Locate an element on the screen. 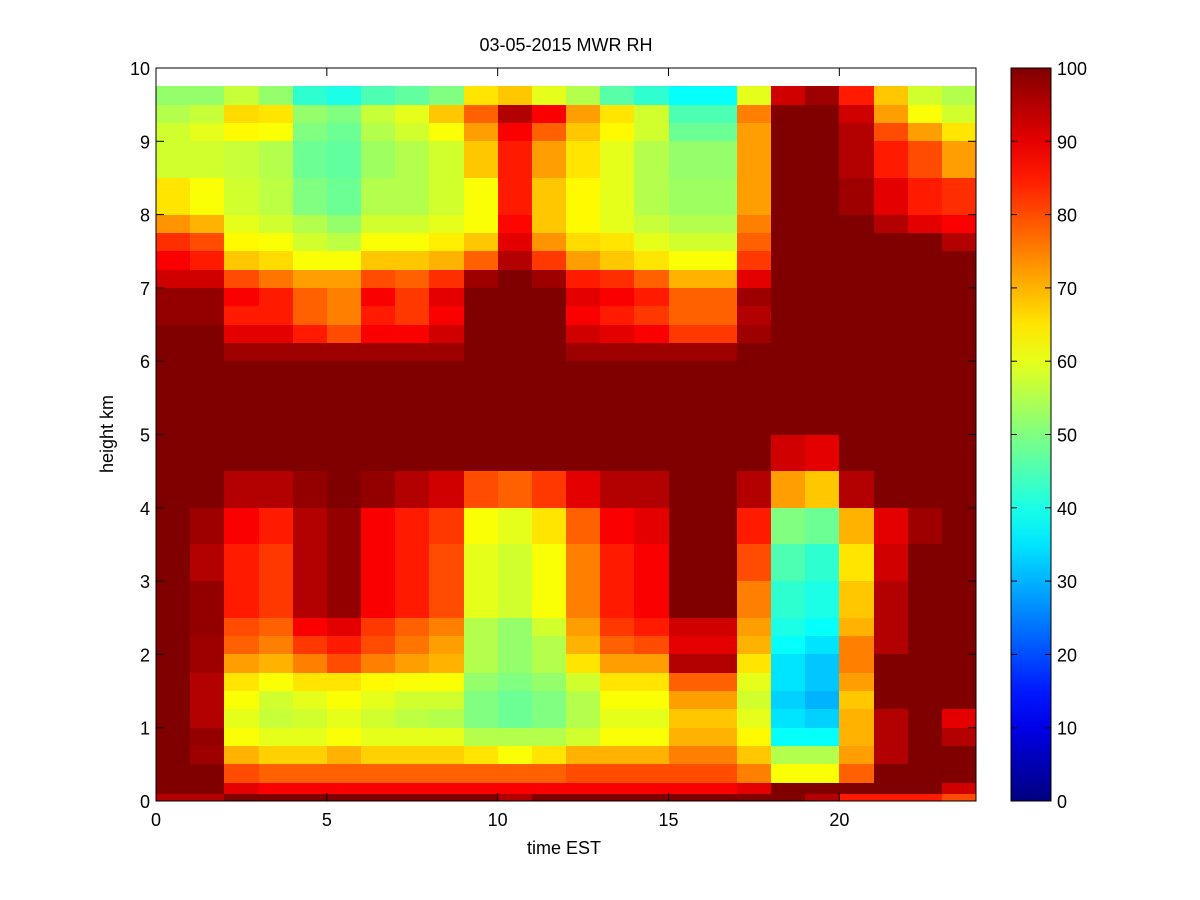  y-tick-label: 9 is located at coordinates (145, 142).